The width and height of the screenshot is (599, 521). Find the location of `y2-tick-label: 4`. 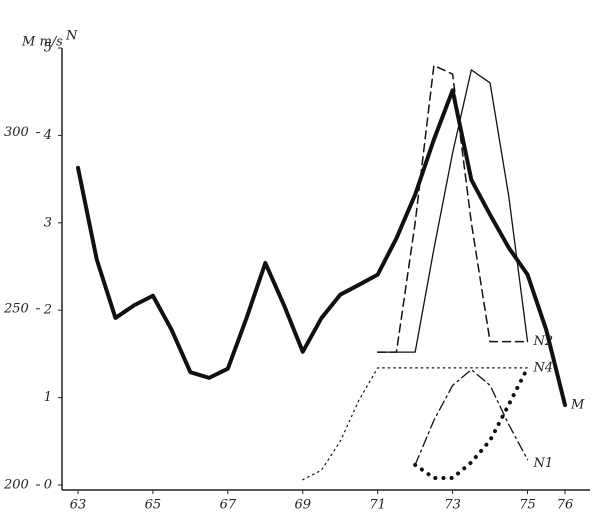

y2-tick-label: 4 is located at coordinates (47, 135).